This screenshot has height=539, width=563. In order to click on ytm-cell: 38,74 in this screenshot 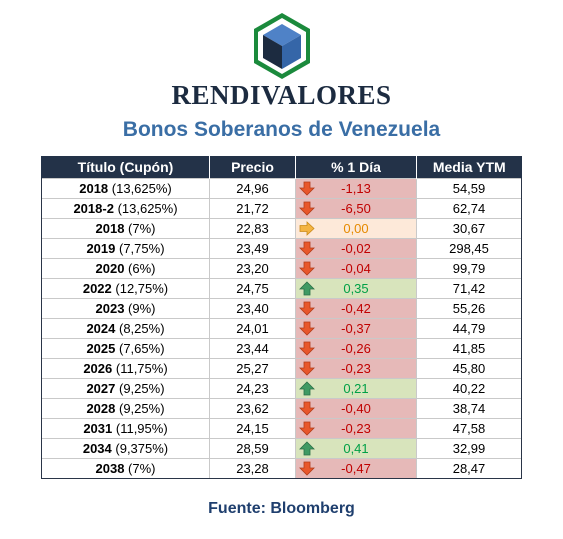, I will do `click(469, 408)`.